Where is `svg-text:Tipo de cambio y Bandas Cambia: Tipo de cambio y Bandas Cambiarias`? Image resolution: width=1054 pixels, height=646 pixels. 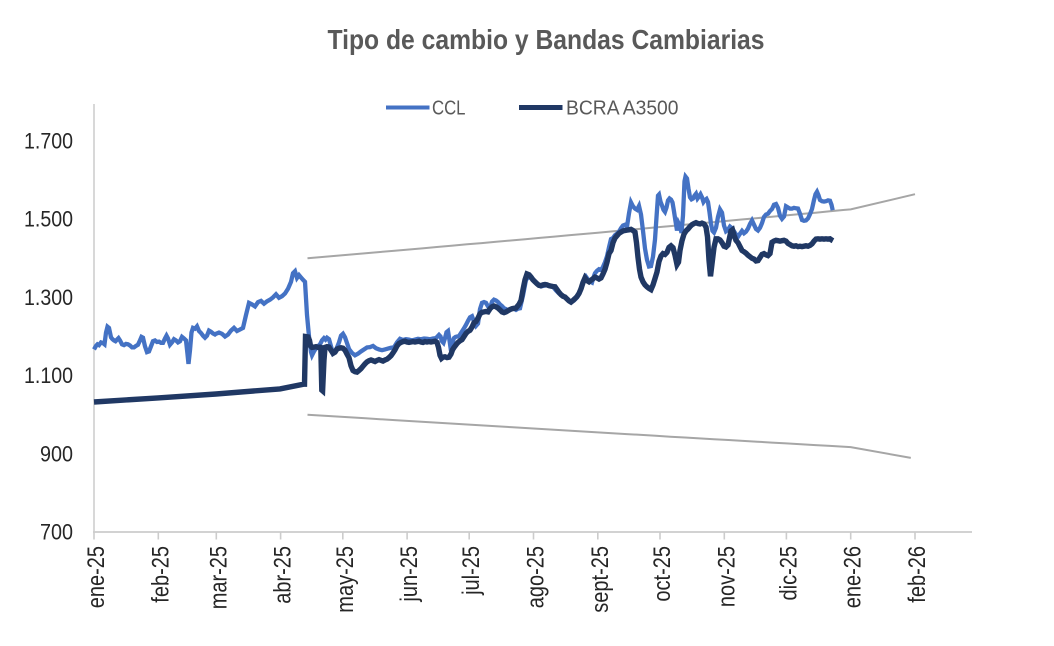 svg-text:Tipo de cambio y Bandas Cambia: Tipo de cambio y Bandas Cambiarias is located at coordinates (546, 39).